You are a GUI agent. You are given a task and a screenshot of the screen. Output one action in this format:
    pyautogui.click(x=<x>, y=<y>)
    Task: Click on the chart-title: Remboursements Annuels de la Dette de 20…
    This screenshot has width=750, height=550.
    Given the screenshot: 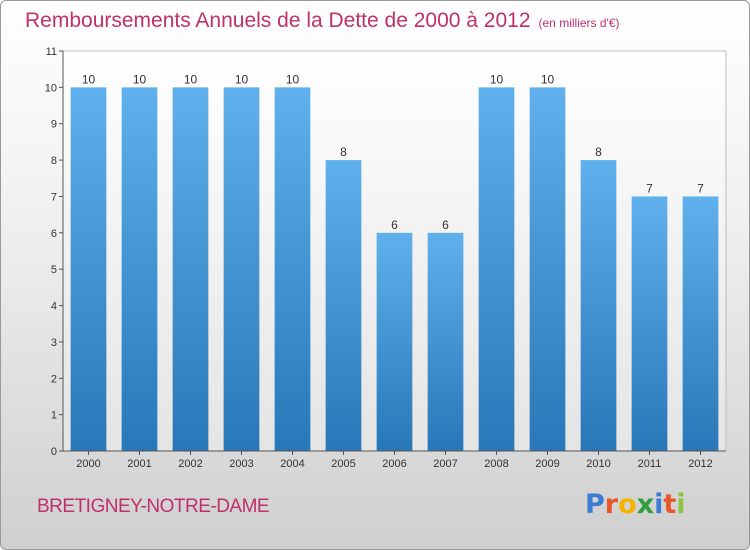 What is the action you would take?
    pyautogui.click(x=322, y=21)
    